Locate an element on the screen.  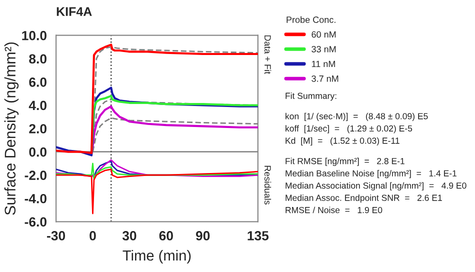
y-tick-label: -6.0 is located at coordinates (35, 222).